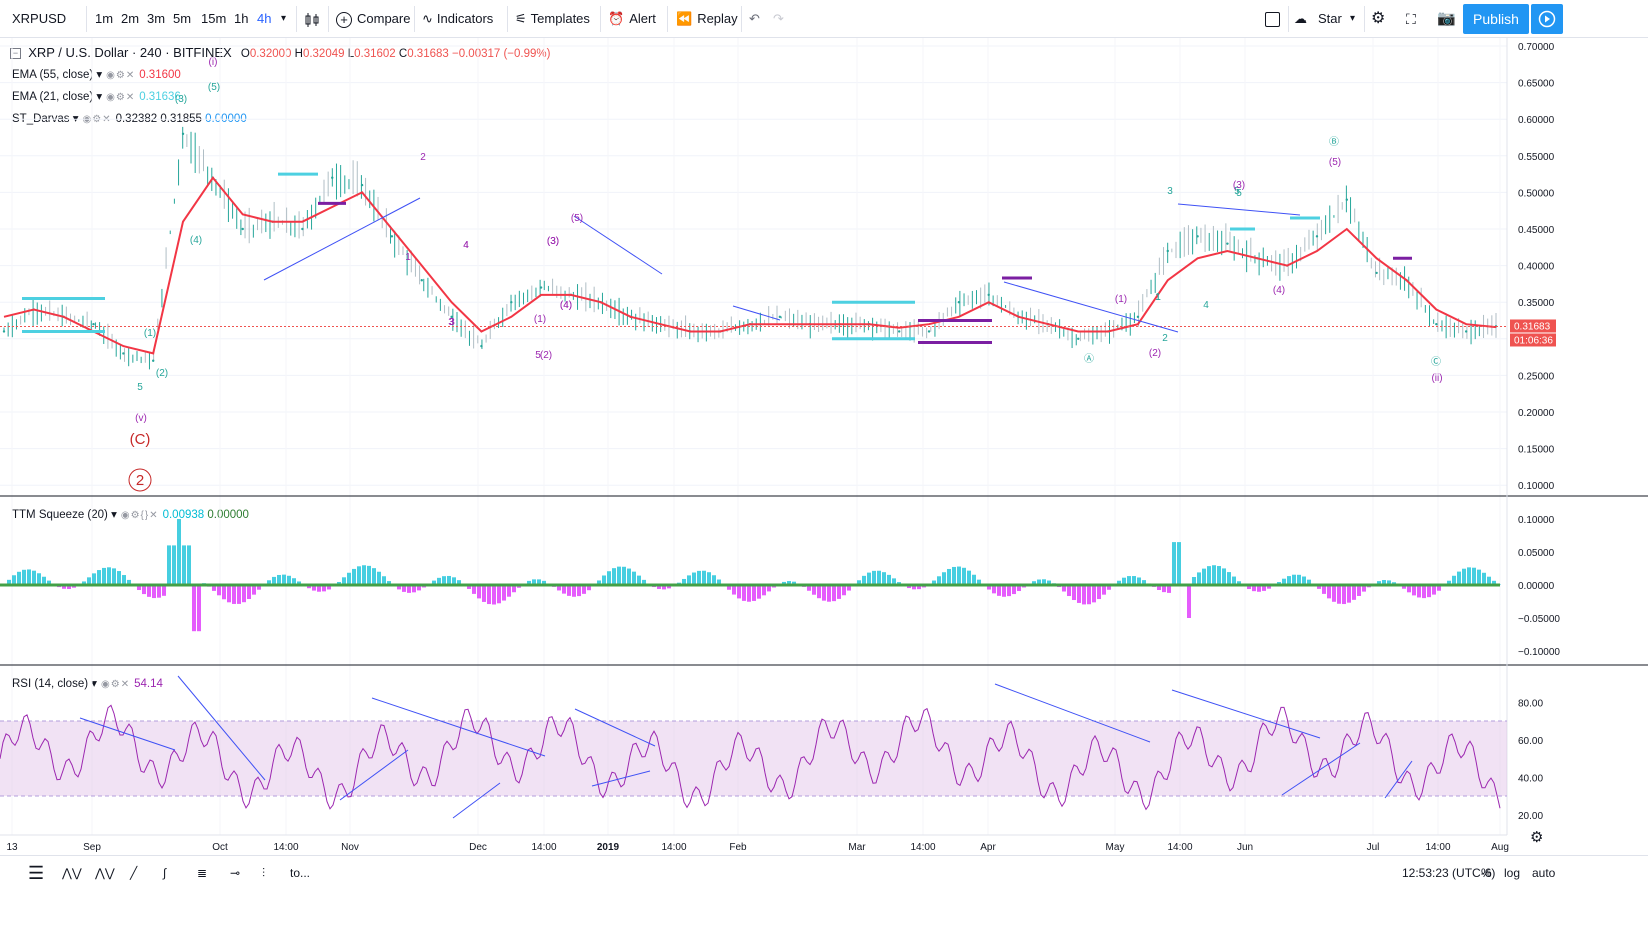 The image size is (1648, 935). I want to click on indicator-settings-icons: ◉⚙{}✕, so click(139, 515).